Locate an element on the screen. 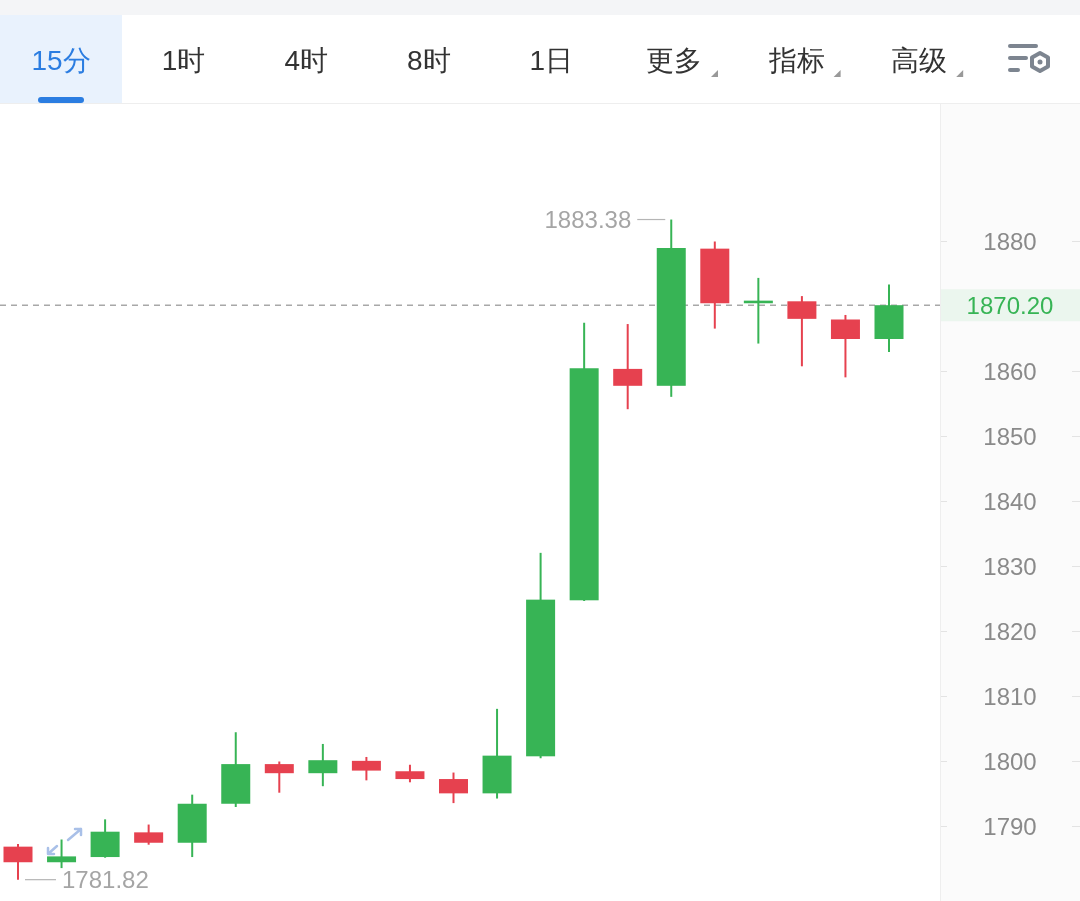 This screenshot has width=1080, height=901. annotation: 1883.38 is located at coordinates (588, 220).